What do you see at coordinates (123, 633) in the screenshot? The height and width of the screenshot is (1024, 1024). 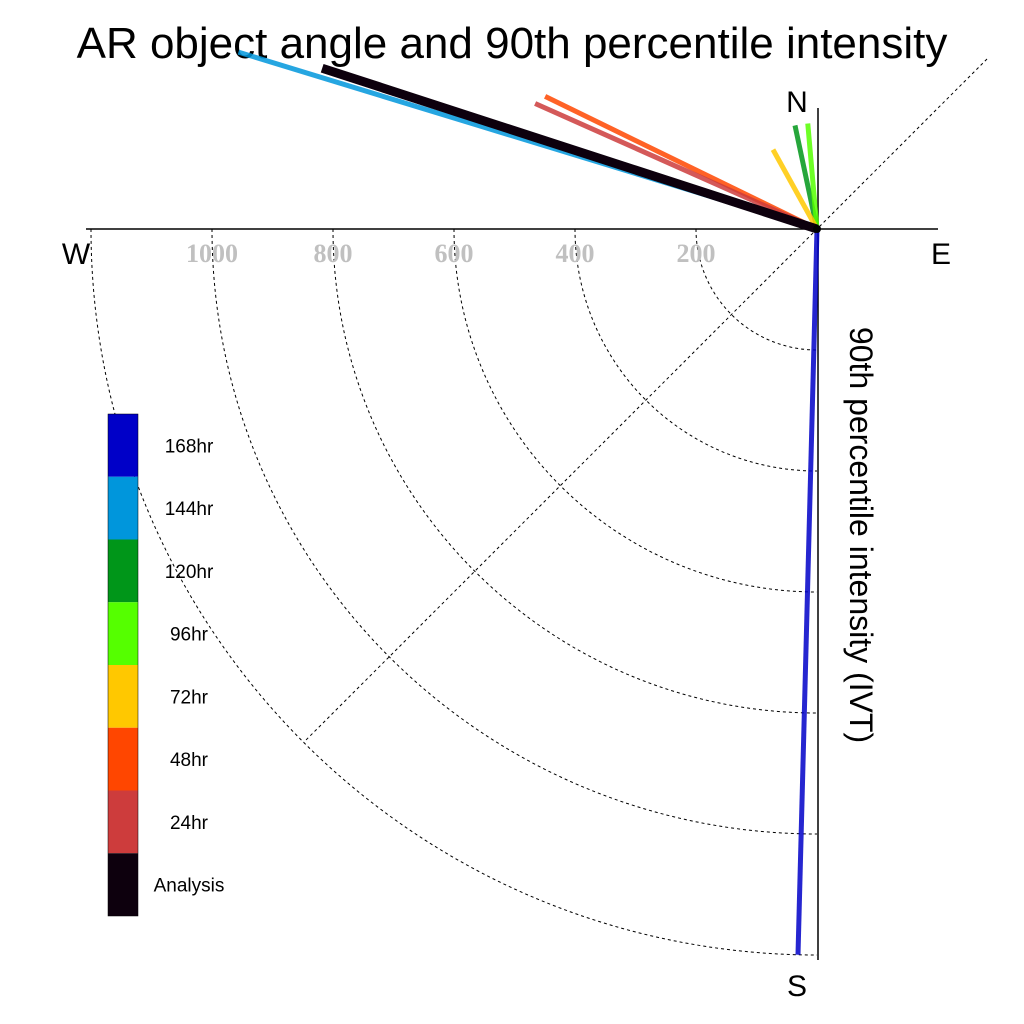 I see `legend-swatch-96hr` at bounding box center [123, 633].